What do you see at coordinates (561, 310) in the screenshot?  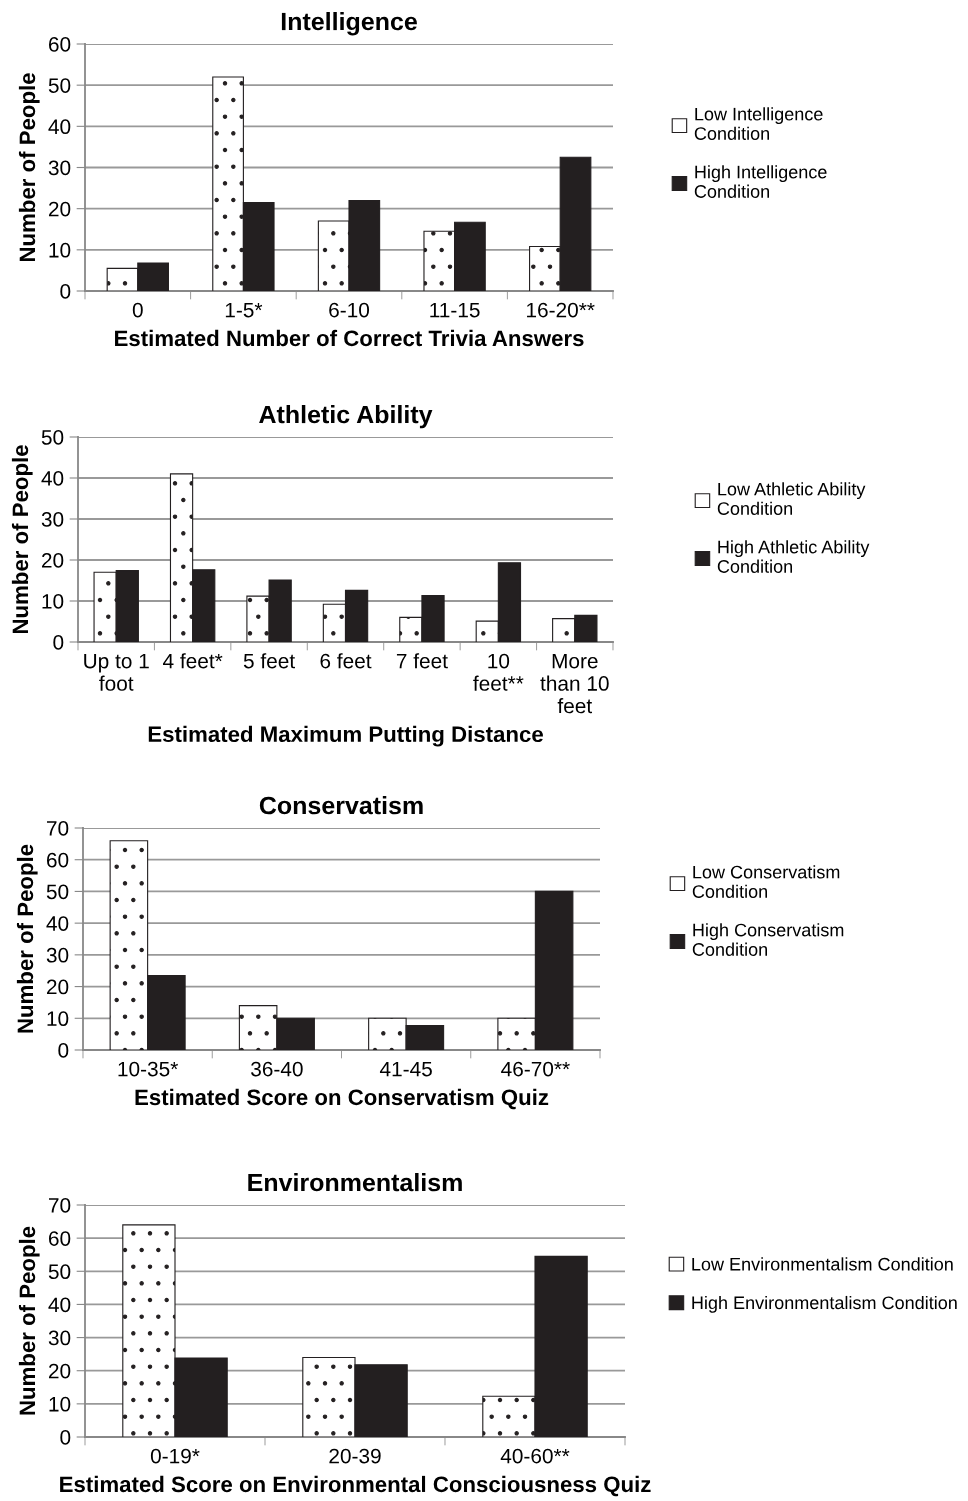 I see `x-tick-label: 16-20**` at bounding box center [561, 310].